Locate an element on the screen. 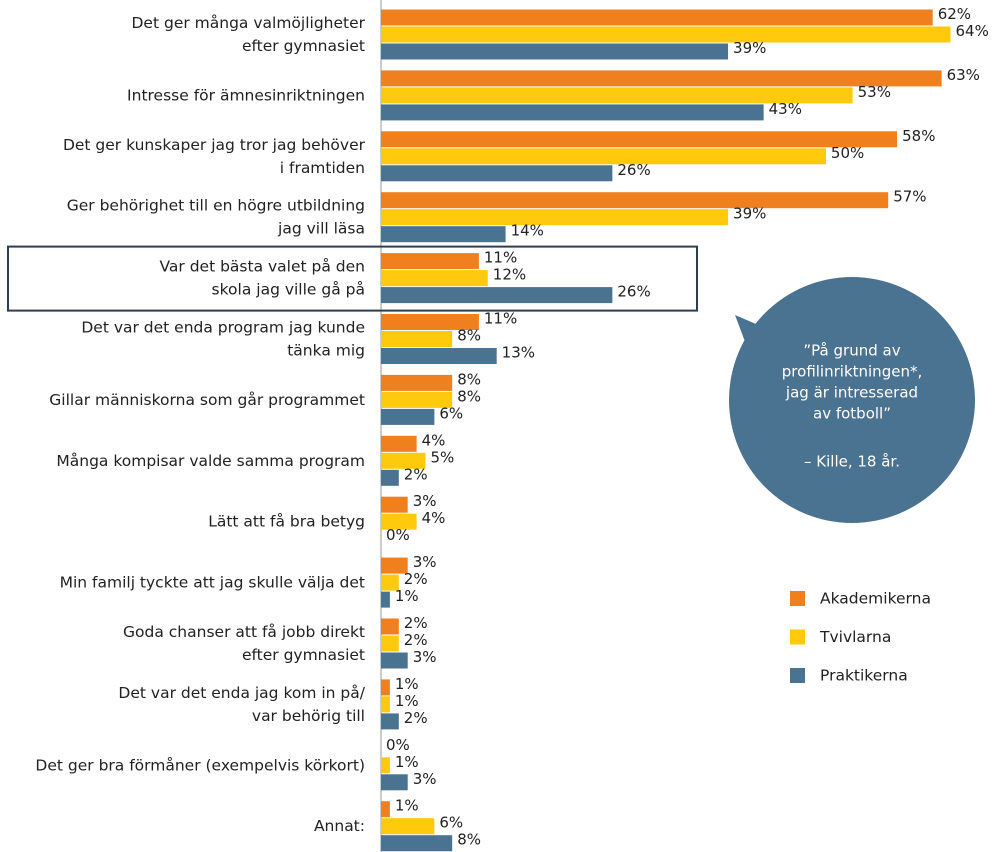 Image resolution: width=995 pixels, height=852 pixels. callout-attribution: – Kille, 18 år. is located at coordinates (852, 462).